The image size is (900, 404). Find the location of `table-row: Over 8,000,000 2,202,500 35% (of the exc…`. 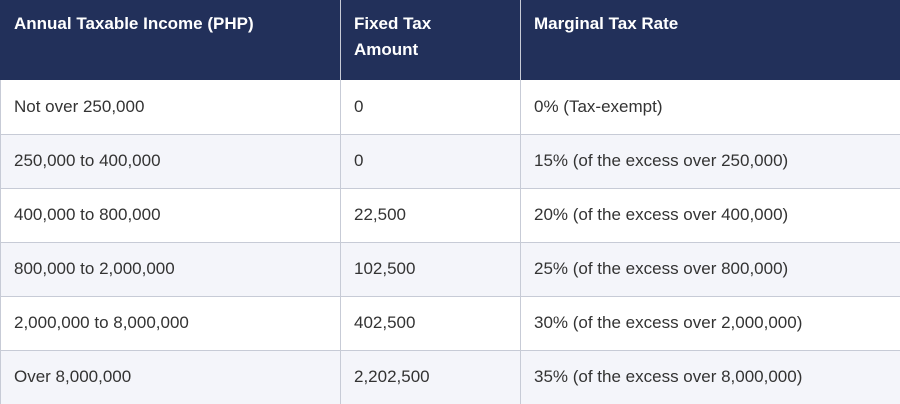

table-row: Over 8,000,000 2,202,500 35% (of the exc… is located at coordinates (450, 376).